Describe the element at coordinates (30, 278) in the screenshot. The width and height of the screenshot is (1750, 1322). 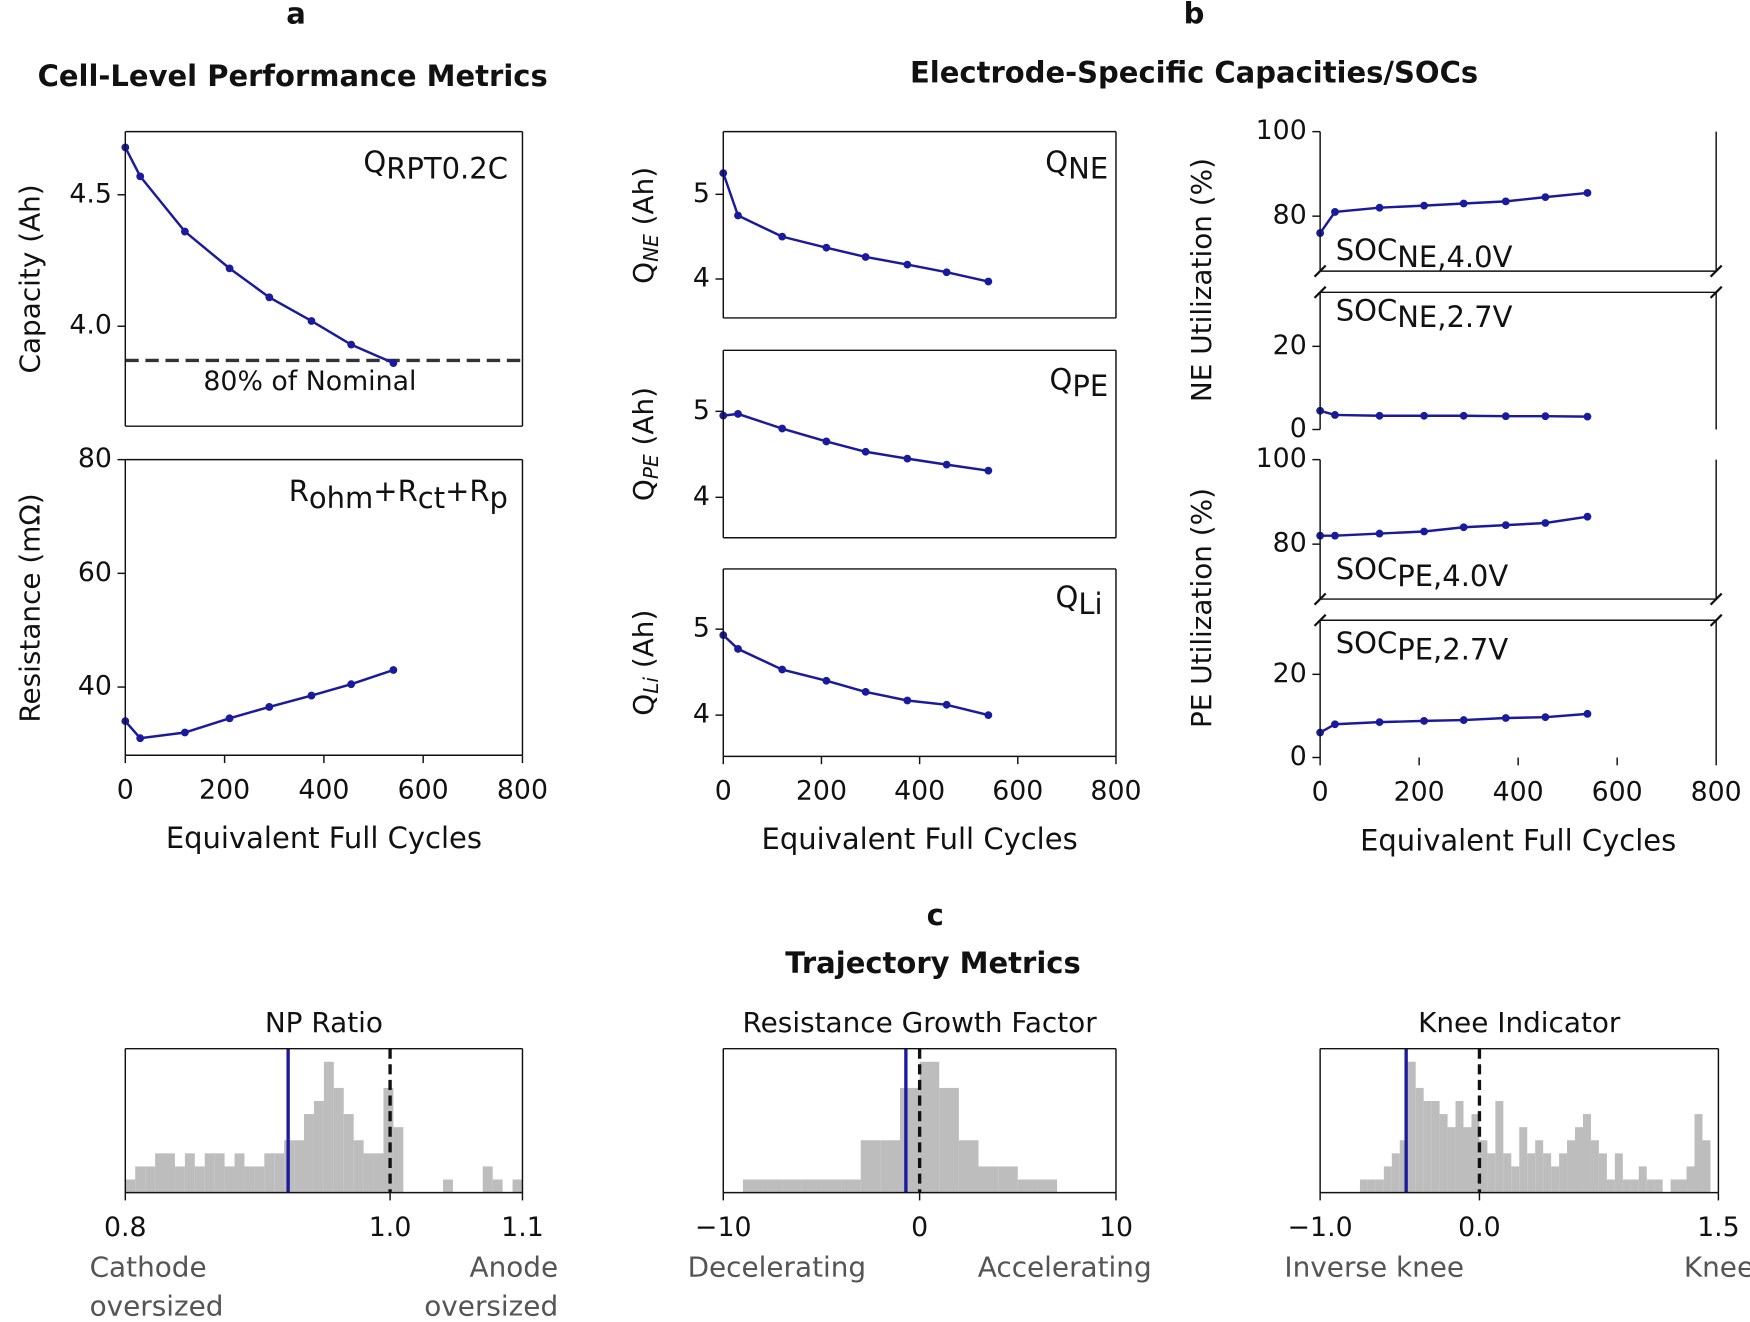
I see `rich-label: Capacity (Ah)` at that location.